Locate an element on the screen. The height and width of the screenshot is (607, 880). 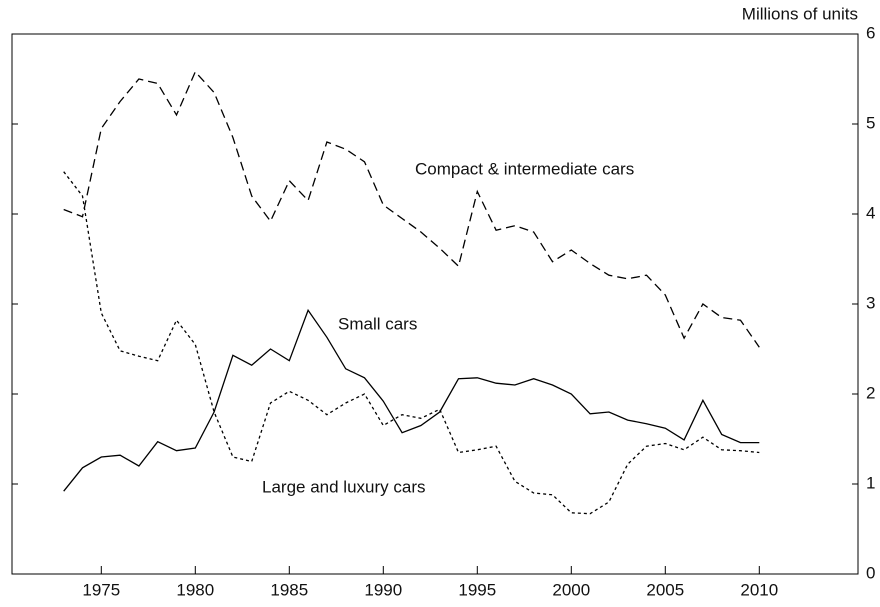
x-tick-label: 1995 is located at coordinates (477, 589).